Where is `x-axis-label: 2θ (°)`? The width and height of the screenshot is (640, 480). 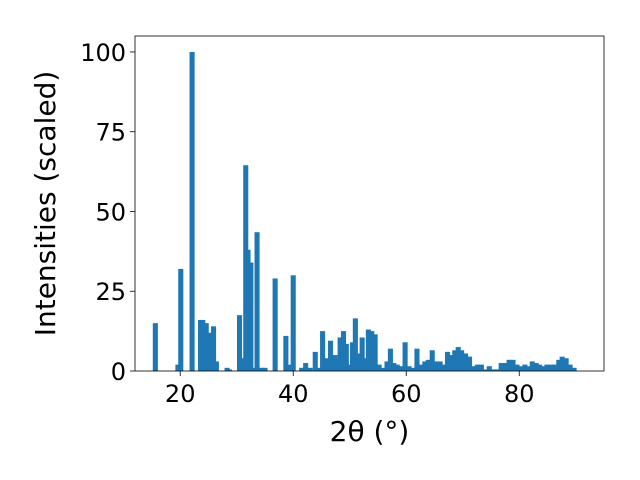 x-axis-label: 2θ (°) is located at coordinates (370, 431).